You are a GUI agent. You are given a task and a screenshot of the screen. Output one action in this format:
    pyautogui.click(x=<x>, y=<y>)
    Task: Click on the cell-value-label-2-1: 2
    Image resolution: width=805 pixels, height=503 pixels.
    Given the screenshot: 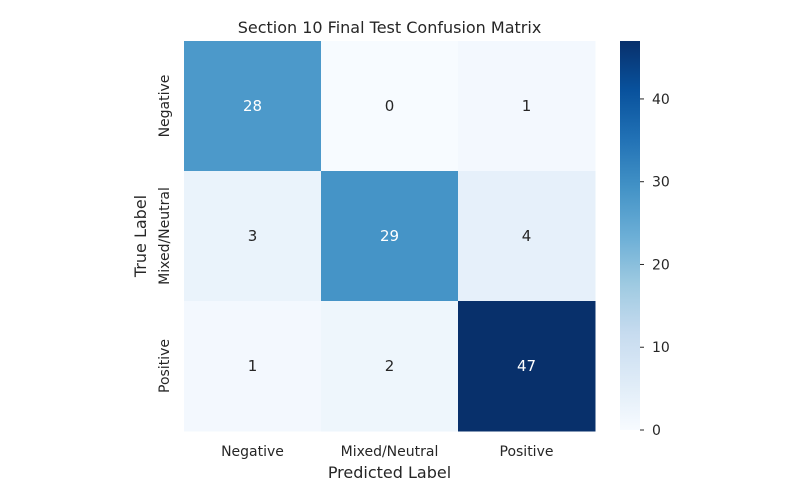 What is the action you would take?
    pyautogui.click(x=390, y=366)
    